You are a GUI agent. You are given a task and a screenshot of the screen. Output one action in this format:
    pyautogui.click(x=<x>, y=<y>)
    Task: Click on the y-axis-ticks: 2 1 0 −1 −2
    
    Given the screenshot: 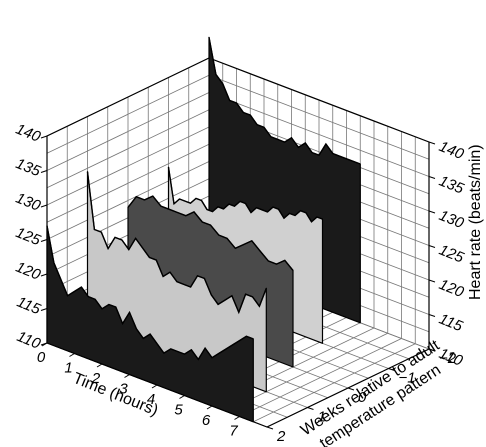 What is the action you would take?
    pyautogui.click(x=361, y=396)
    